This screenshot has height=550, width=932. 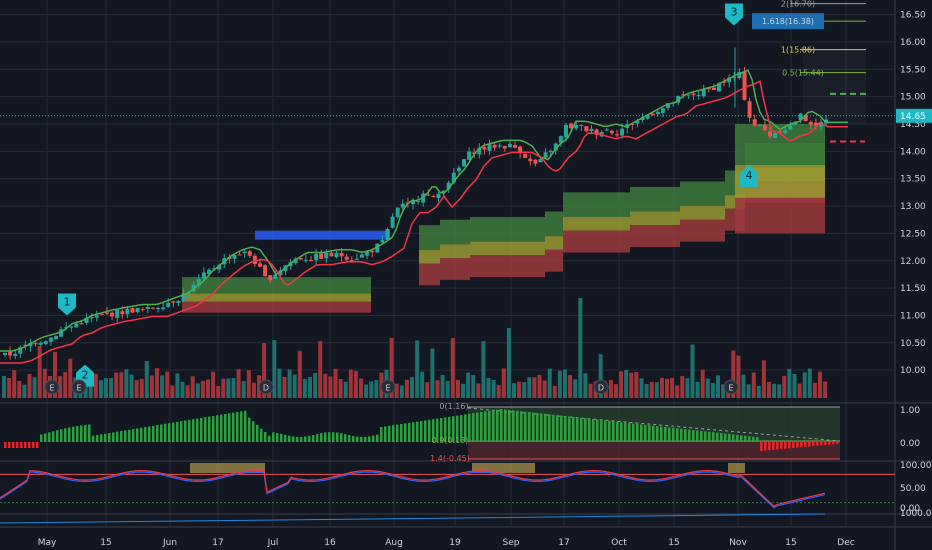 What do you see at coordinates (422, 432) in the screenshot?
I see `macd-pane: 0(1.16) 0.9(0.13) 1.4(-0.45)` at bounding box center [422, 432].